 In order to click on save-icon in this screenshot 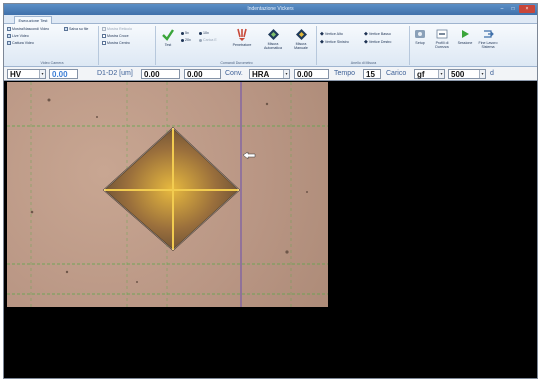, I will do `click(66, 29)`.